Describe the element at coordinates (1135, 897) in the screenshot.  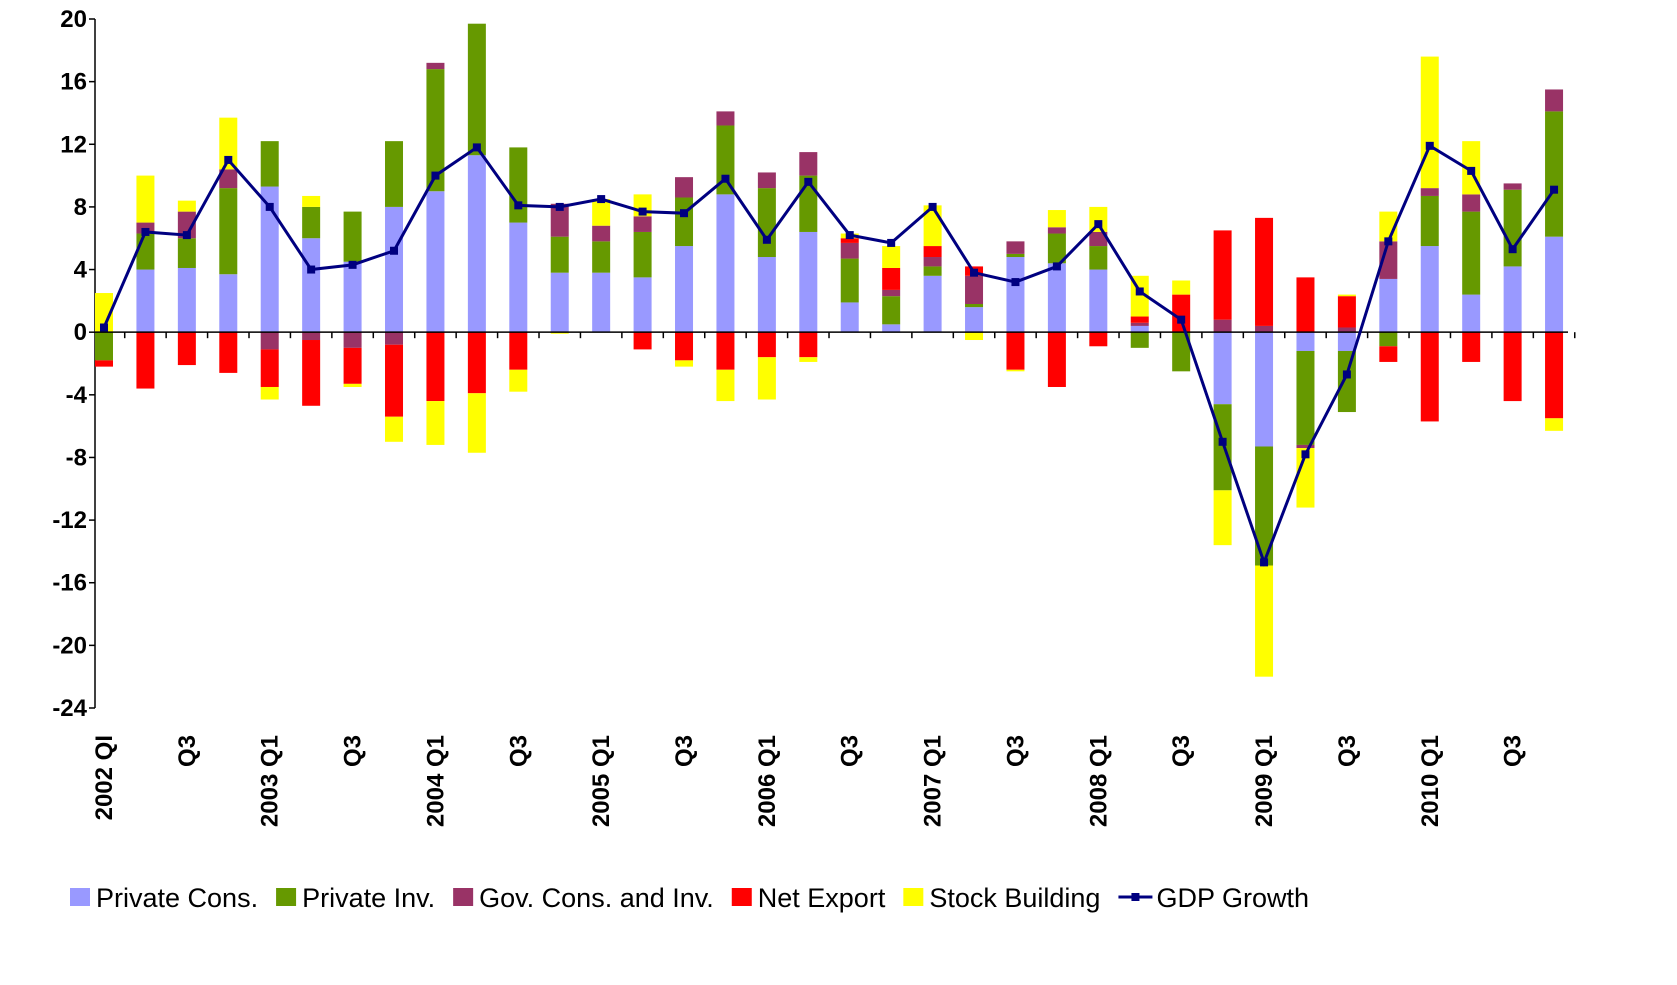
I see `legend-marker` at that location.